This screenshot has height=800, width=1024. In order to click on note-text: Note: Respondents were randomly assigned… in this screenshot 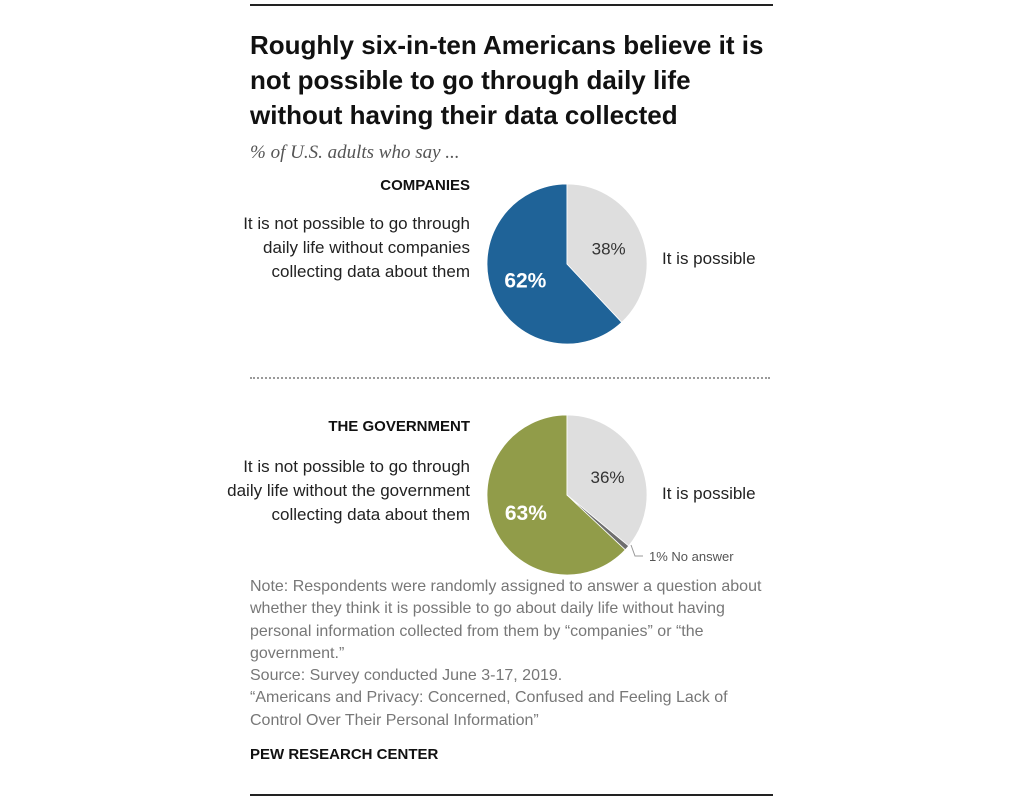, I will do `click(506, 620)`.